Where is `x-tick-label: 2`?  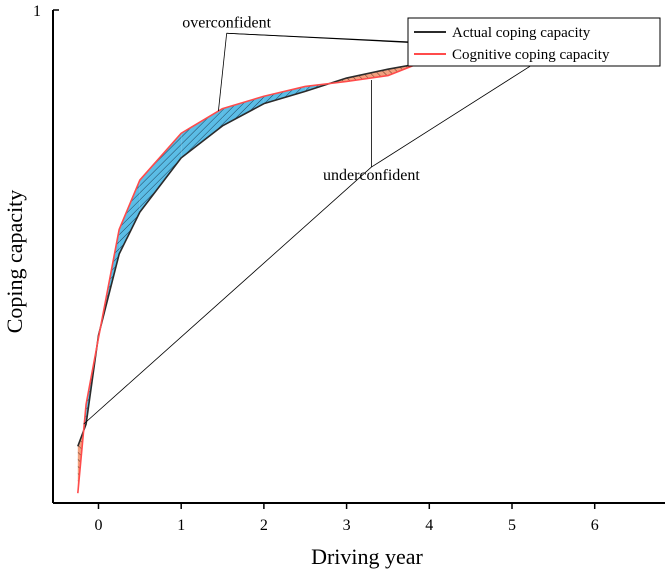 x-tick-label: 2 is located at coordinates (264, 525).